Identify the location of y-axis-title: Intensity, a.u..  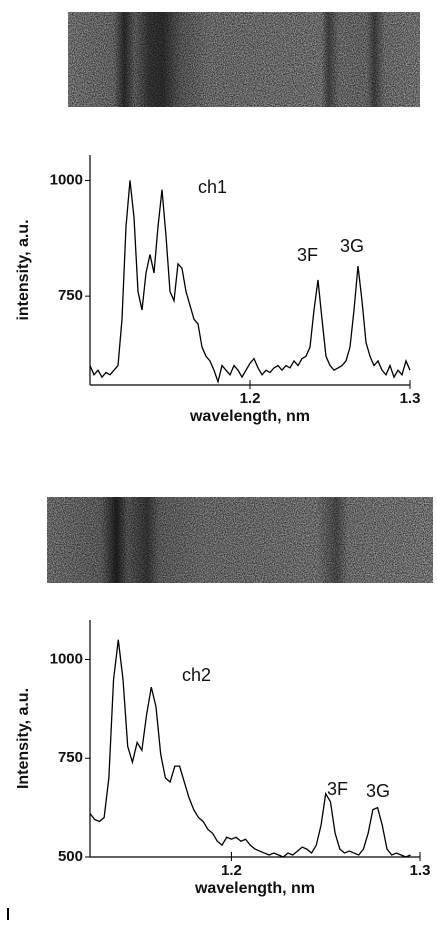
(23, 738).